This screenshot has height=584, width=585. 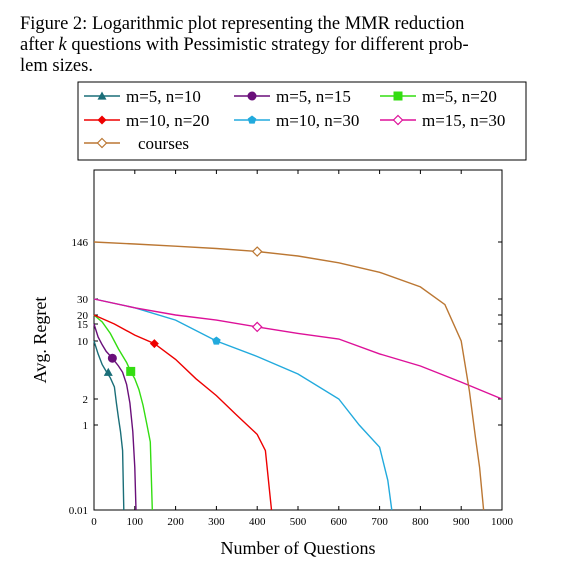 What do you see at coordinates (463, 120) in the screenshot?
I see `legend-label: m=15, n=30` at bounding box center [463, 120].